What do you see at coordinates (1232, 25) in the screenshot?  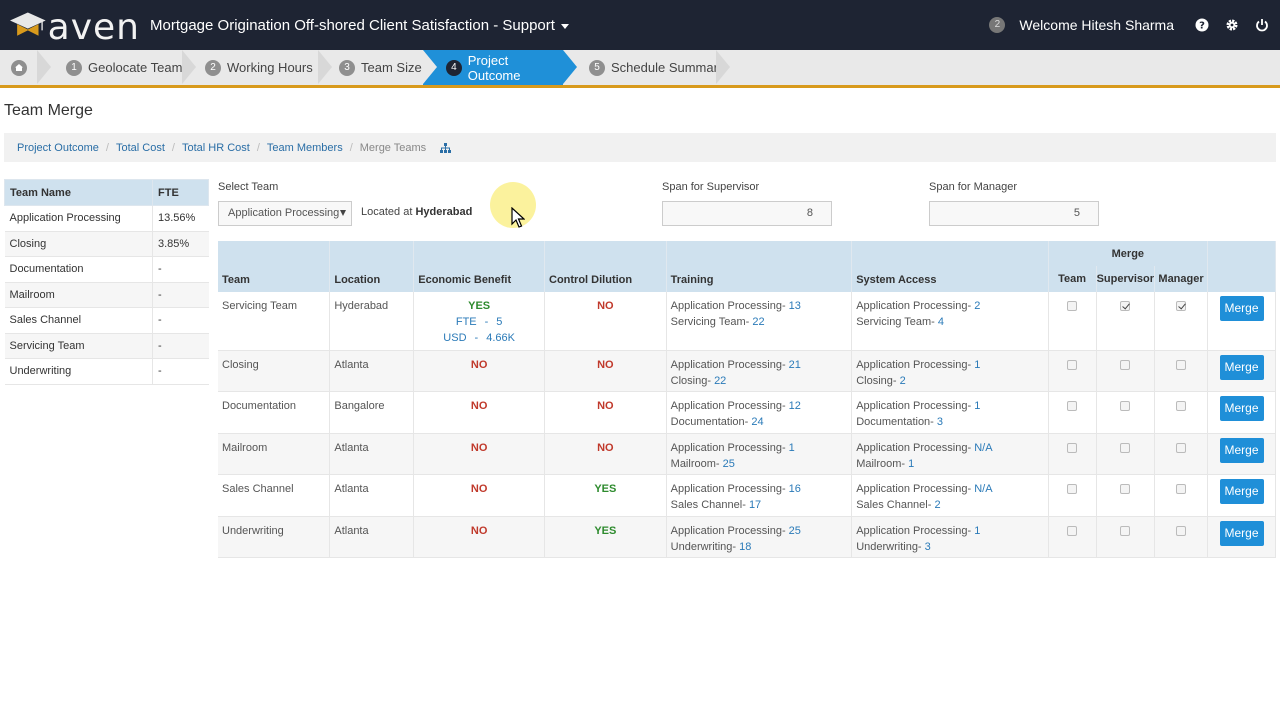 I see `gear-icon` at bounding box center [1232, 25].